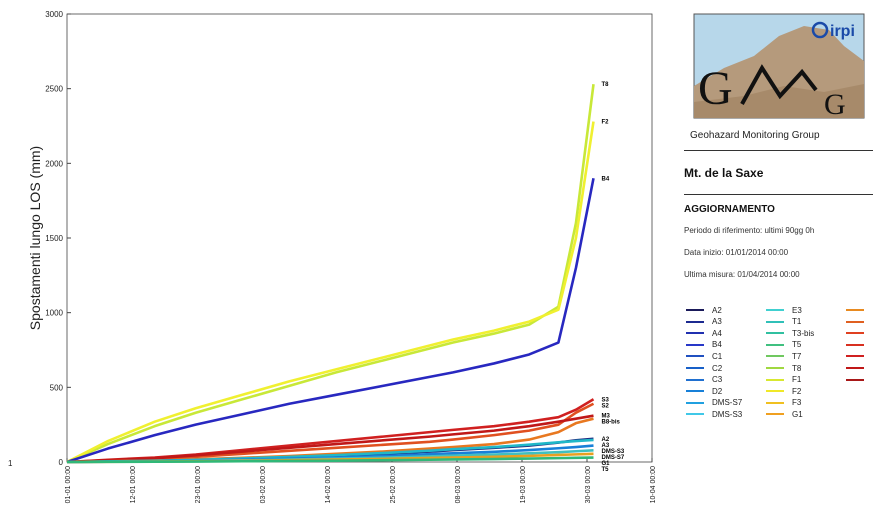  What do you see at coordinates (797, 322) in the screenshot?
I see `legend-label: T1` at bounding box center [797, 322].